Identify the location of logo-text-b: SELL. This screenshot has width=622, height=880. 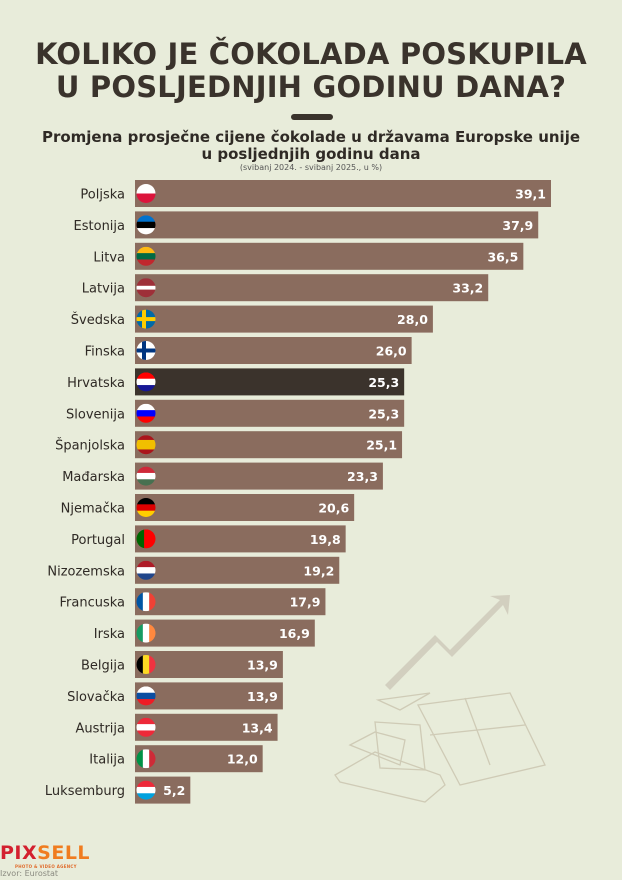
(64, 853).